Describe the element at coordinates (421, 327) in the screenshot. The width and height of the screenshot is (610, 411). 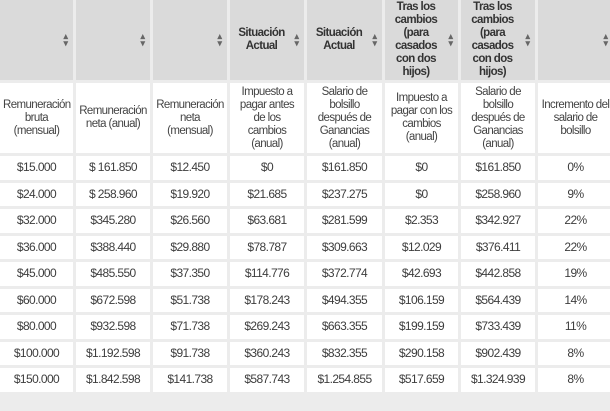
I see `table-cell: $199.159` at that location.